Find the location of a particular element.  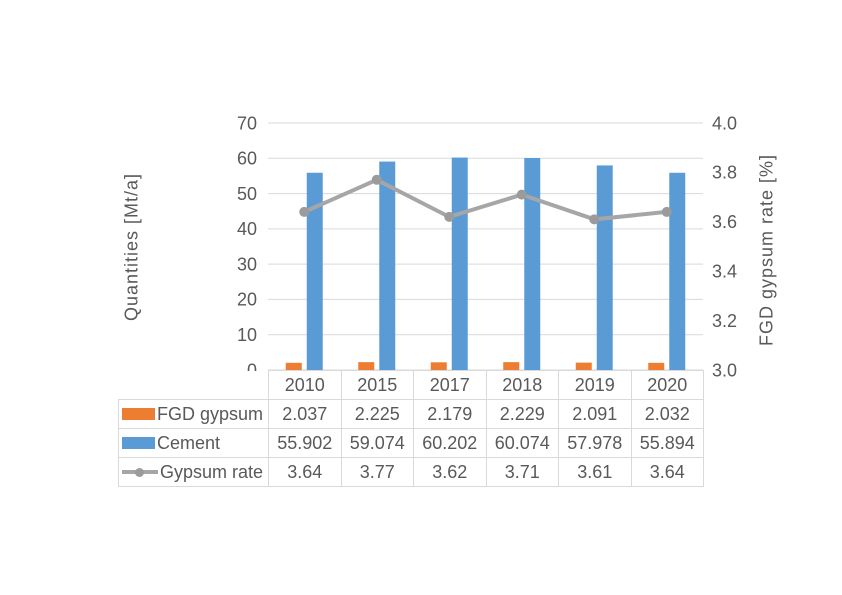

series-name-label: Cement is located at coordinates (189, 442).